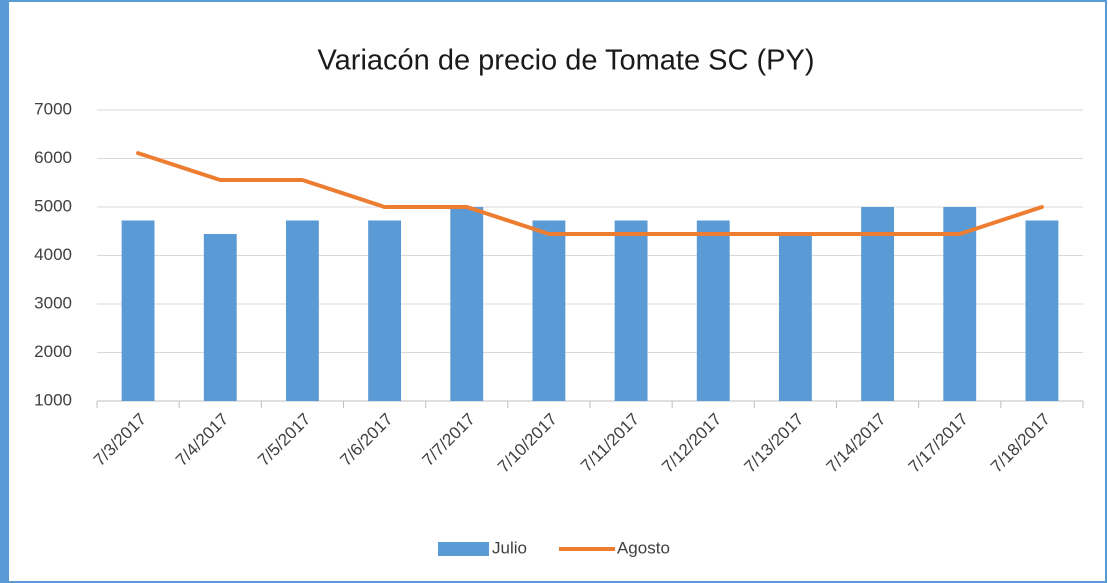  I want to click on chart-title: Variacón de precio de Tomate SC (PY), so click(565, 61).